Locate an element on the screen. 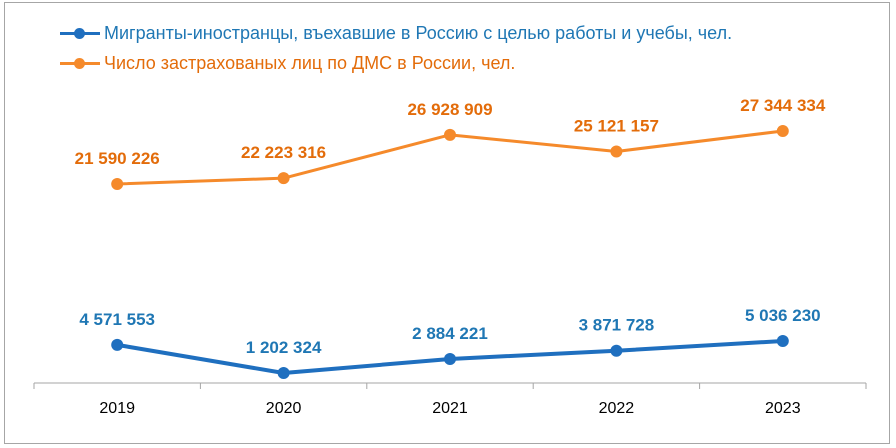 The width and height of the screenshot is (896, 448). x-tick-label-2021: 2021 is located at coordinates (450, 408).